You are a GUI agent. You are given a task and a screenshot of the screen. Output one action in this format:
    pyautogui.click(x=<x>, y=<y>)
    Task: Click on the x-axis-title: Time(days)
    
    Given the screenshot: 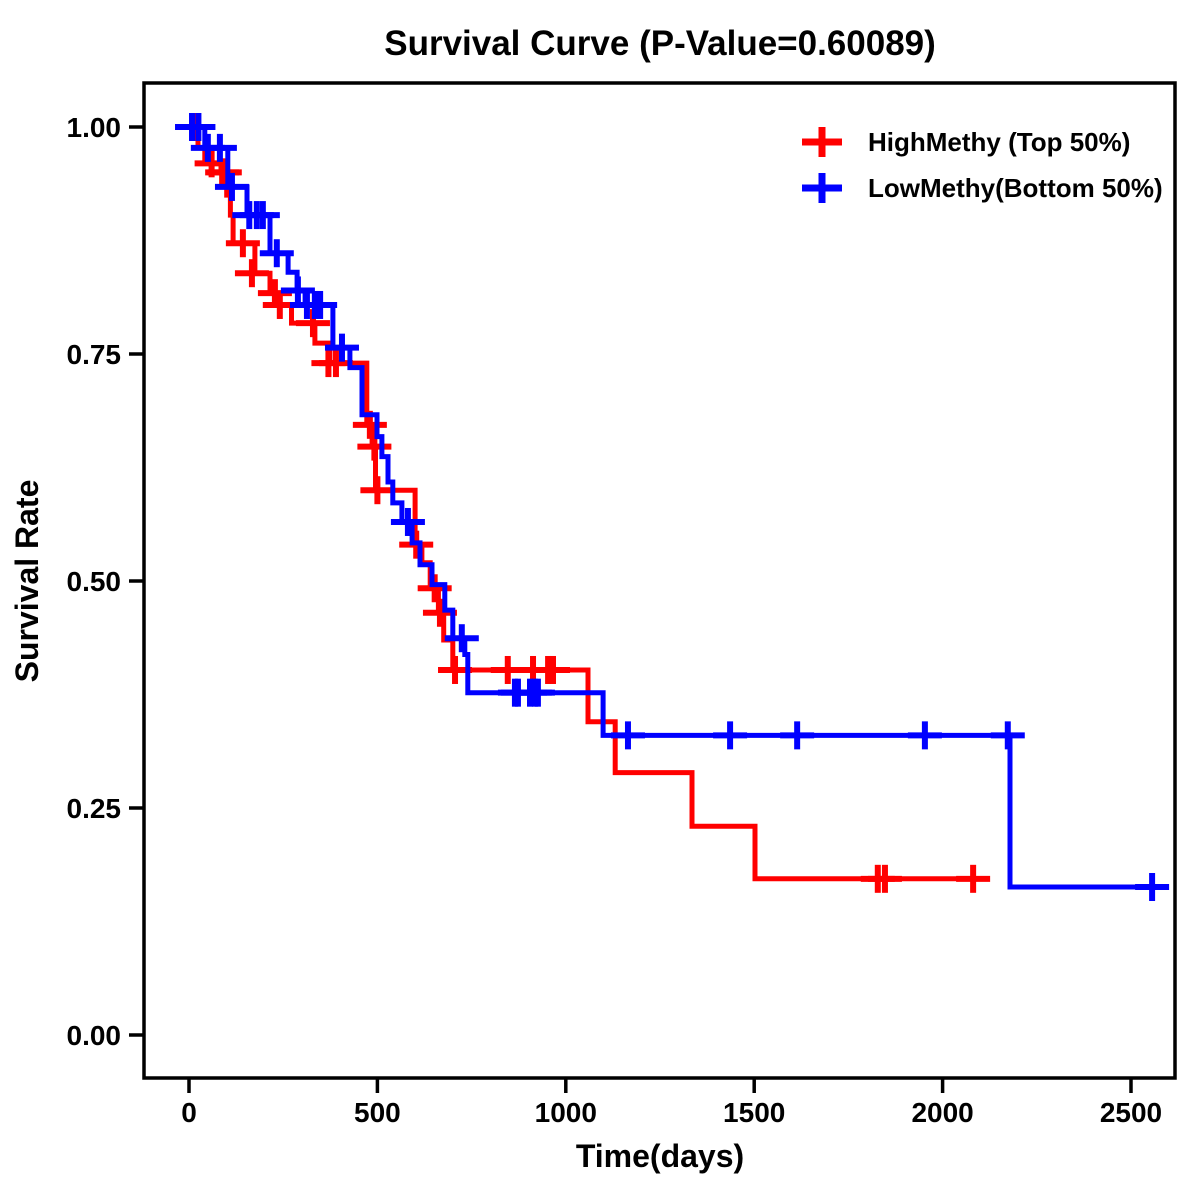 What is the action you would take?
    pyautogui.click(x=660, y=1156)
    